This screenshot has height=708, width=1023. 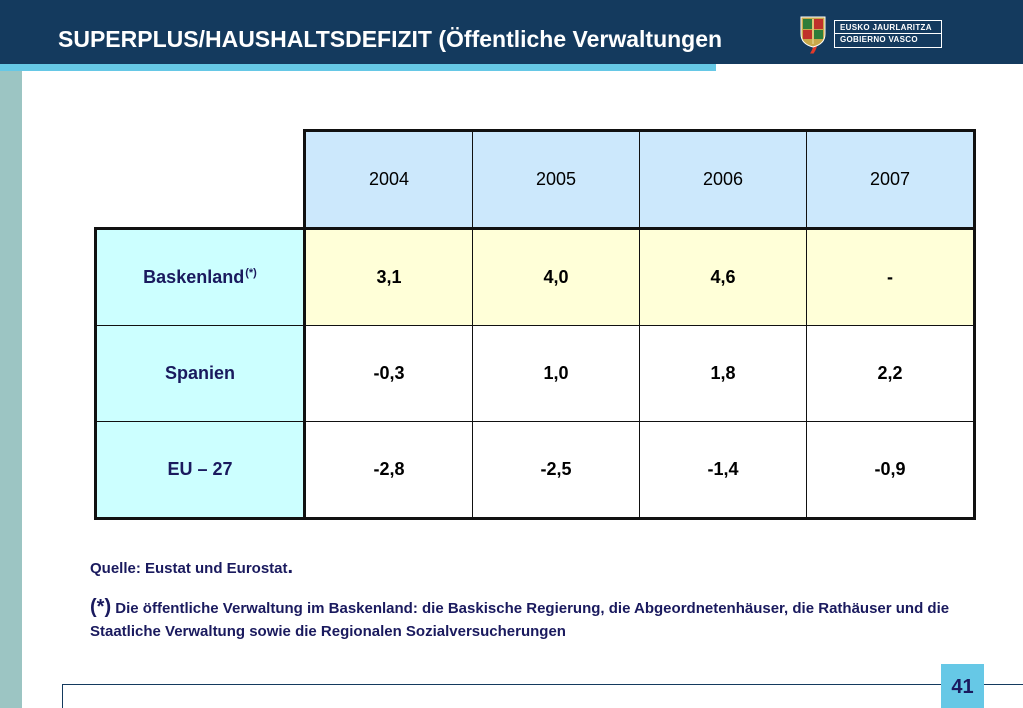 What do you see at coordinates (388, 276) in the screenshot?
I see `table-cell: 3,1` at bounding box center [388, 276].